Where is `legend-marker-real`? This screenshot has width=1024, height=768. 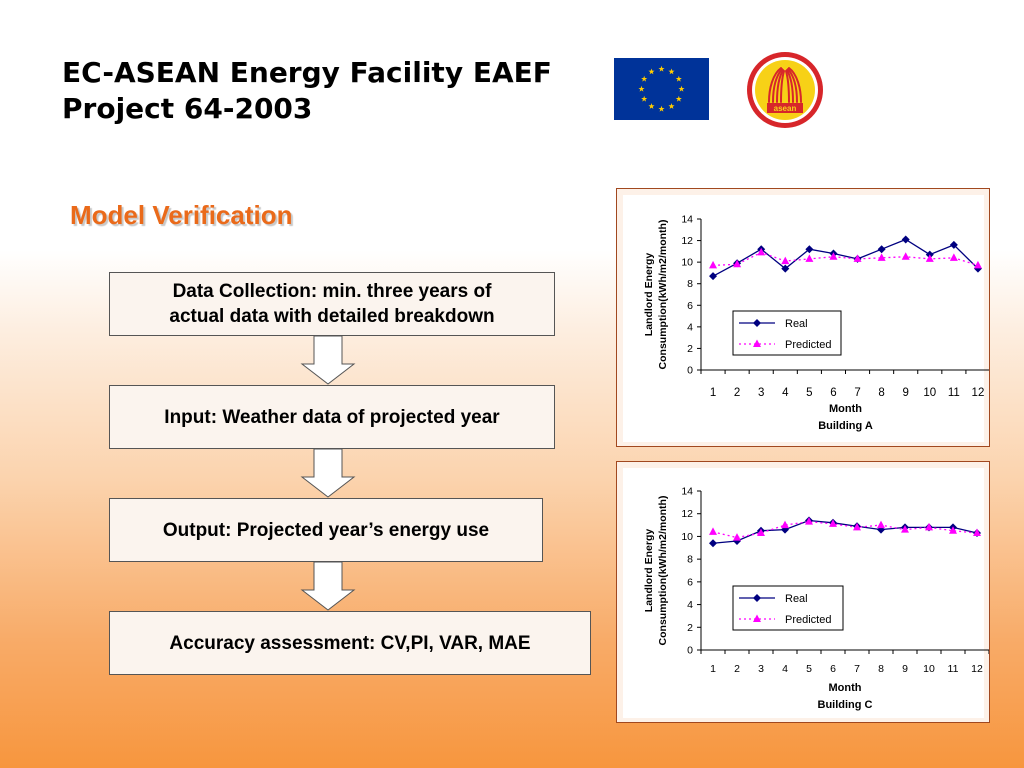
legend-marker-real is located at coordinates (757, 323).